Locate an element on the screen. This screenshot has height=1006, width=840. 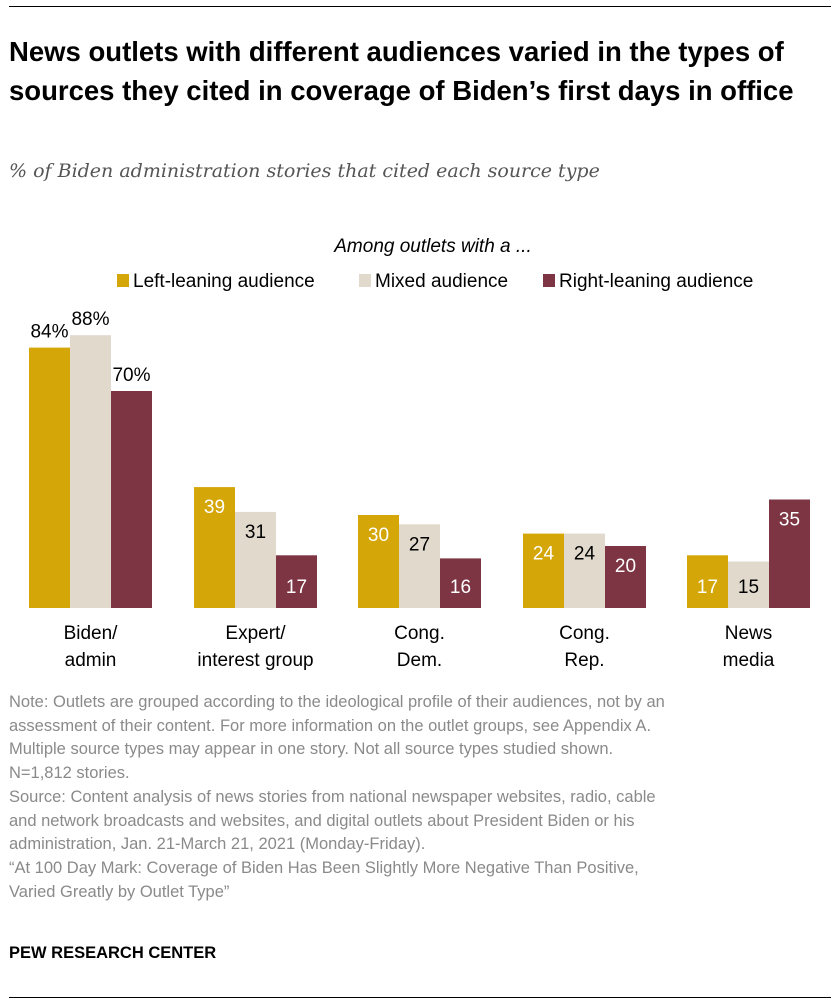
category-label: Expert/ is located at coordinates (255, 633).